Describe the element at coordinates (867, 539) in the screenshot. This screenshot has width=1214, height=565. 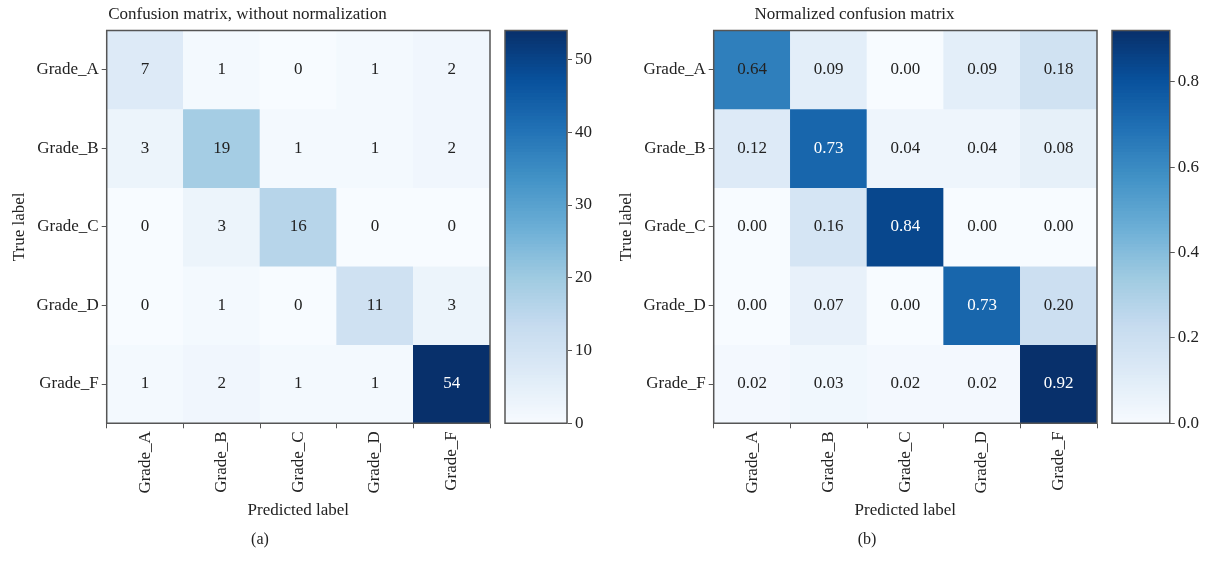
I see `text: (b)` at that location.